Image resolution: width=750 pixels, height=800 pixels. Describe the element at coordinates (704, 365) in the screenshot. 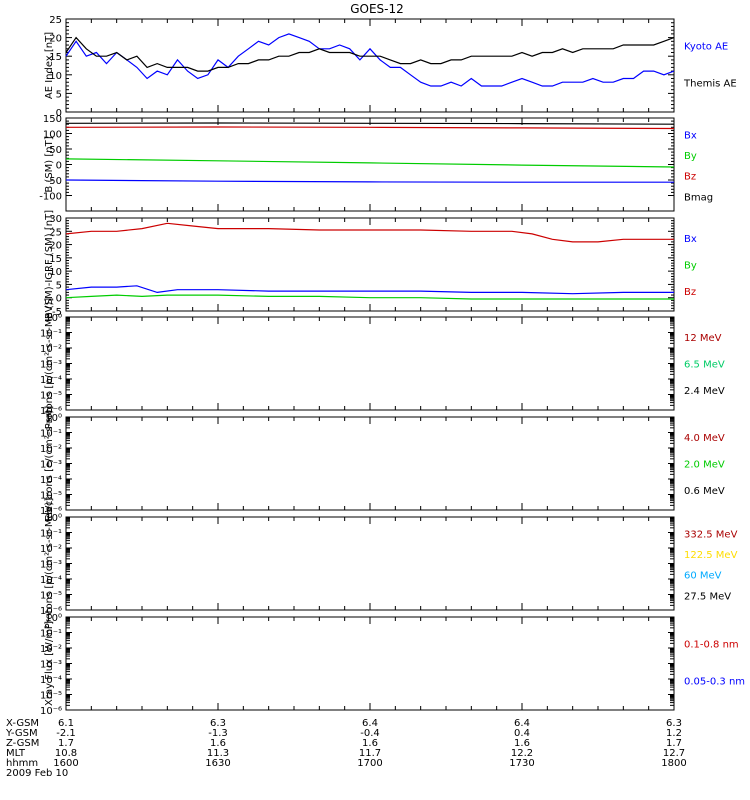

I see `legend-entry: 6.5 MeV` at that location.